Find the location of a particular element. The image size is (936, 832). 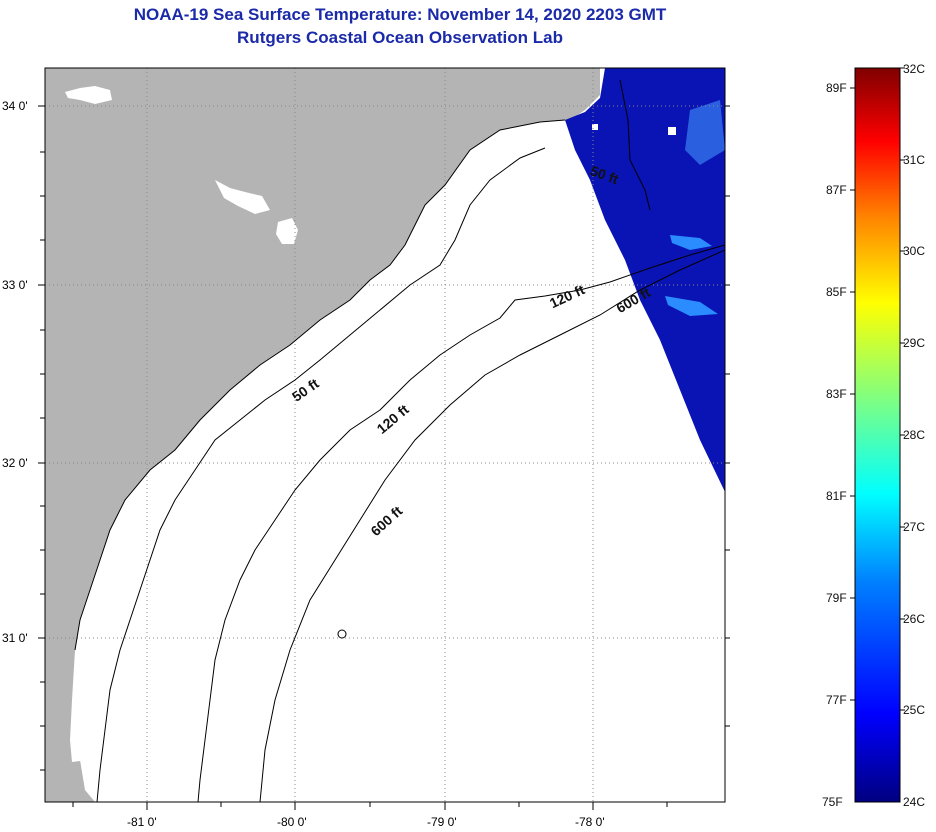

lon-label: -78 0' is located at coordinates (590, 822).